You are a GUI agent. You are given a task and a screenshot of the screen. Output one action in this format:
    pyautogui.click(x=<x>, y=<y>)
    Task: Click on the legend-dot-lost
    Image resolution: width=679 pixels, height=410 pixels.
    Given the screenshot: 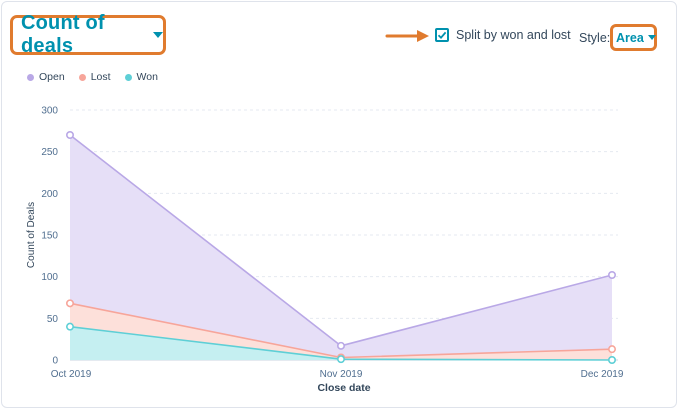 What is the action you would take?
    pyautogui.click(x=82, y=77)
    